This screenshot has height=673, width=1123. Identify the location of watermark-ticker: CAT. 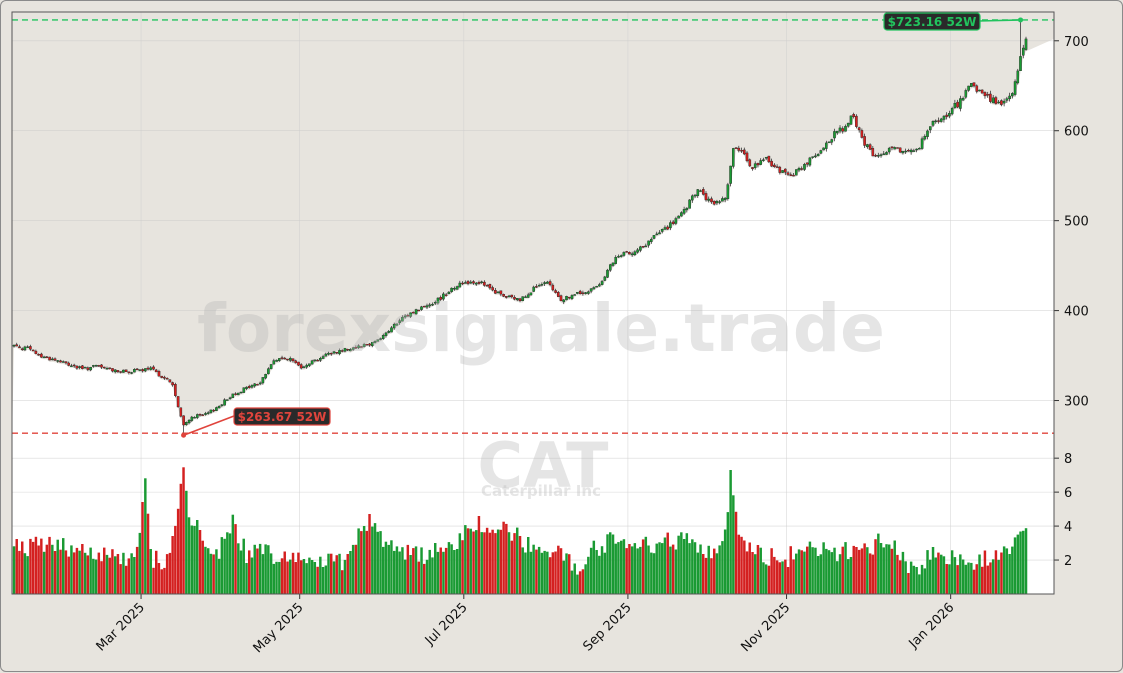
(543, 465).